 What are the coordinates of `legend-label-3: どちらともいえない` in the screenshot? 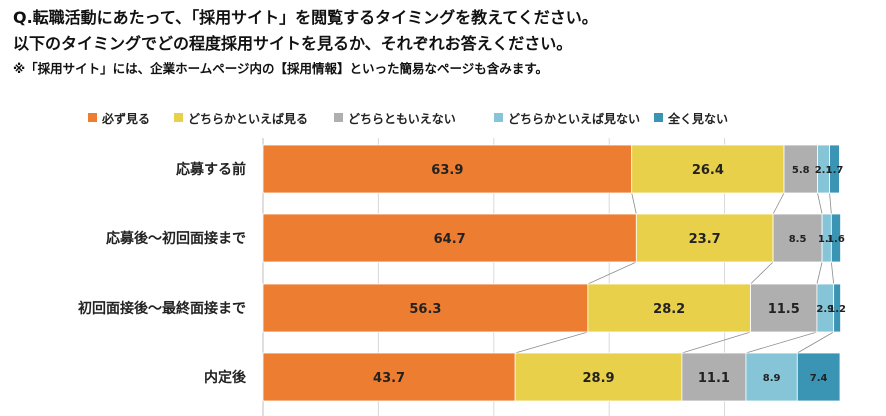 It's located at (402, 119).